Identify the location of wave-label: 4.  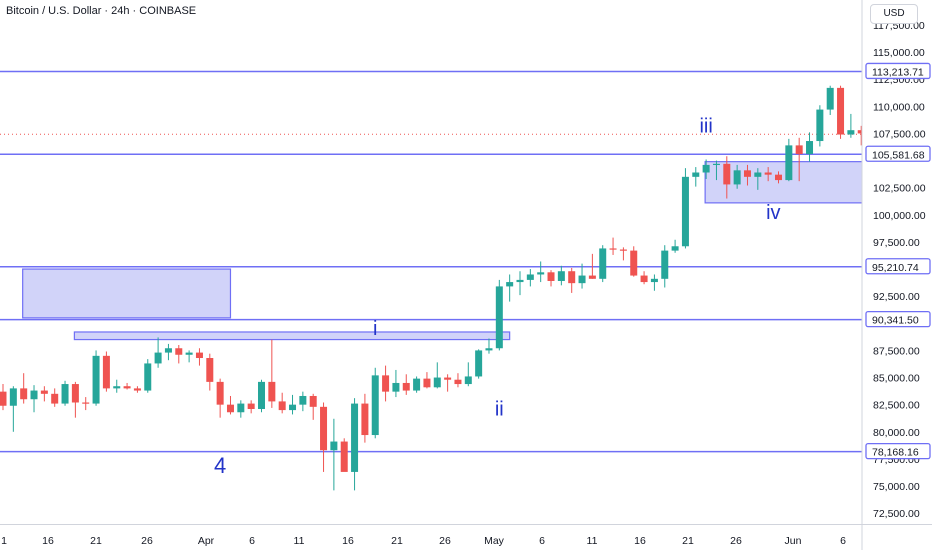
(220, 465).